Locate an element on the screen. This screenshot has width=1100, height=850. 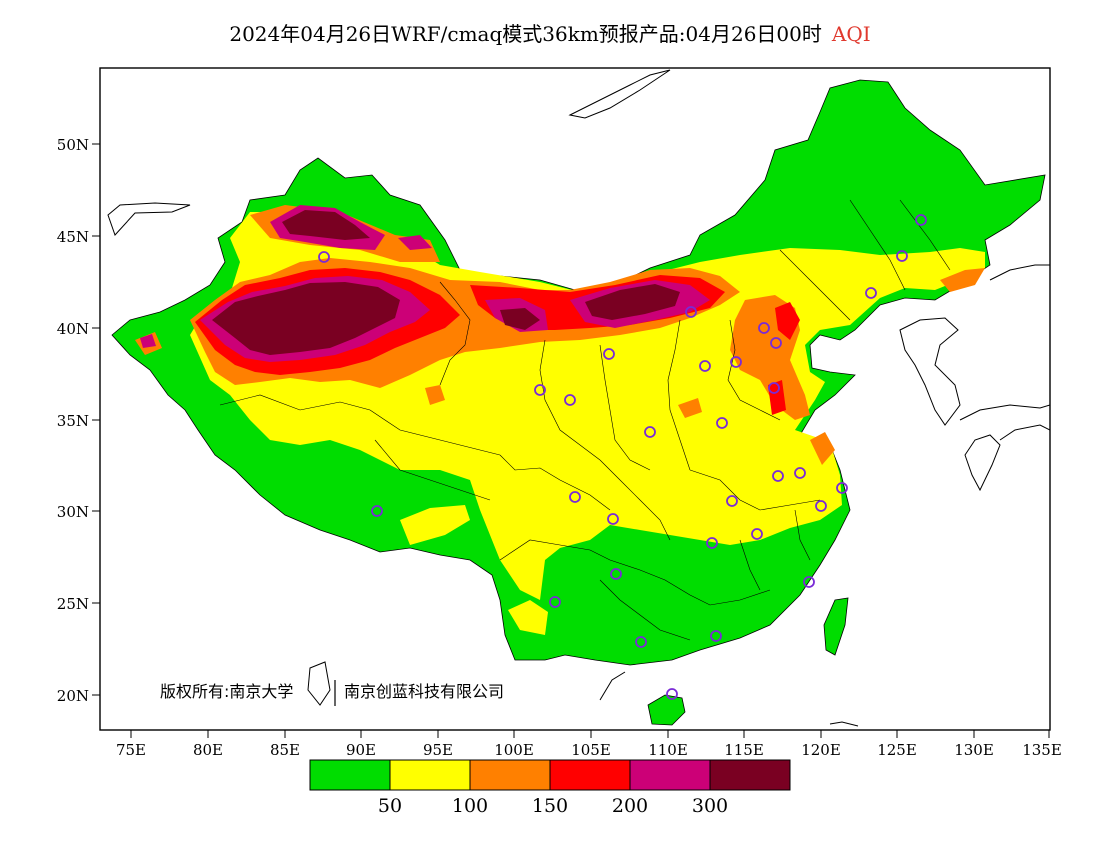
y-tick-label: 25N is located at coordinates (73, 604).